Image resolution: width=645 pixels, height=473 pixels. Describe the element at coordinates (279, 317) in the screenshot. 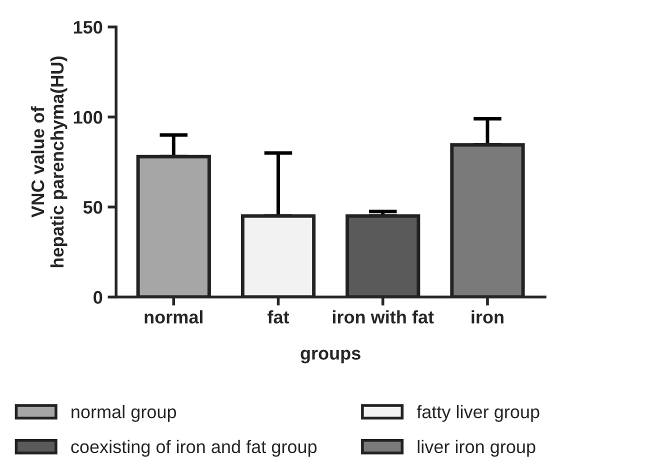

I see `x-tick-label: fat` at that location.